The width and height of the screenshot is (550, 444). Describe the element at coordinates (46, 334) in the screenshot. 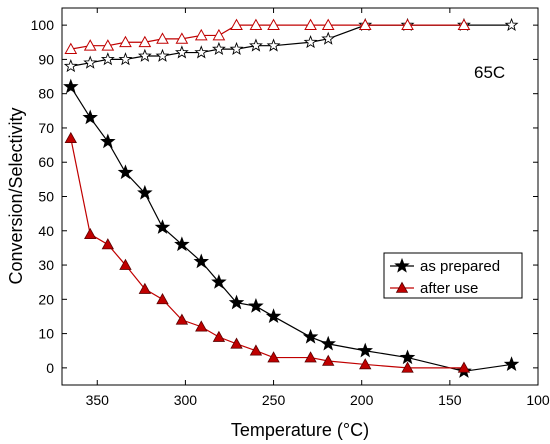

I see `y-tick-label: 10` at that location.